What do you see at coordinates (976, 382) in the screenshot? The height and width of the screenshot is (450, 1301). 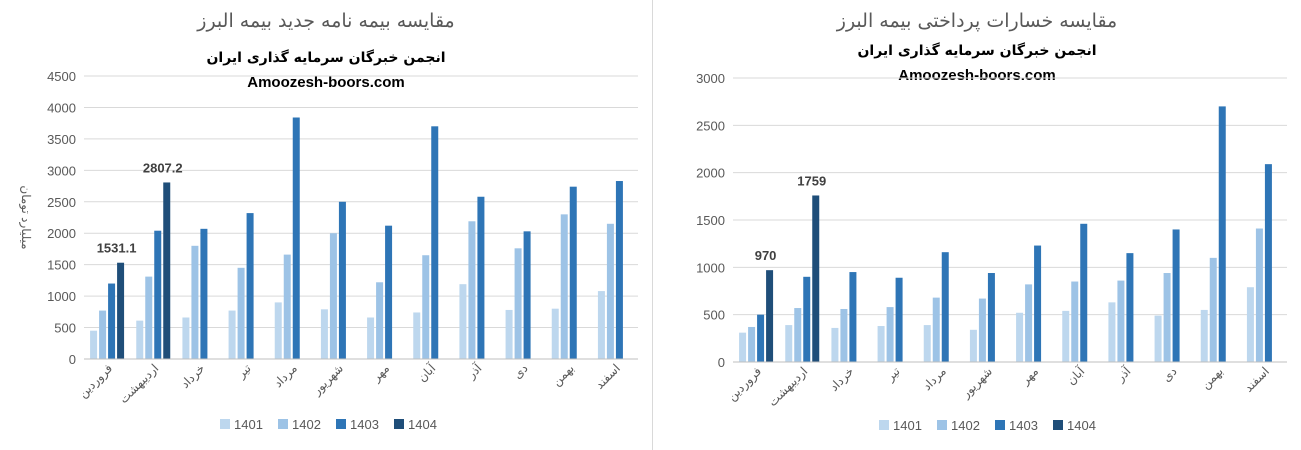 I see `x-tick-label: شهریور` at bounding box center [976, 382].